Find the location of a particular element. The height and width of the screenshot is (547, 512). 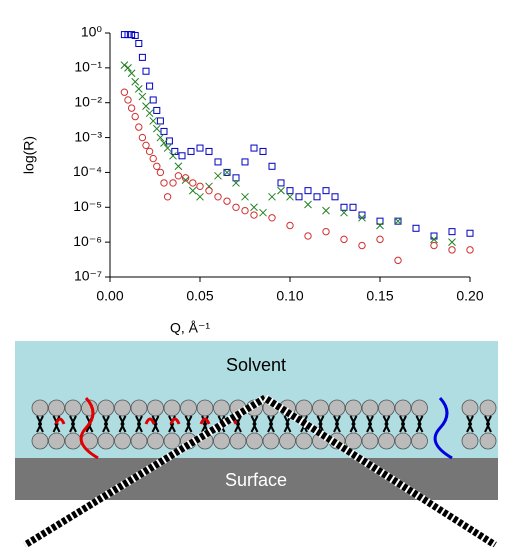

x-tick-label: 0.15 is located at coordinates (379, 296).